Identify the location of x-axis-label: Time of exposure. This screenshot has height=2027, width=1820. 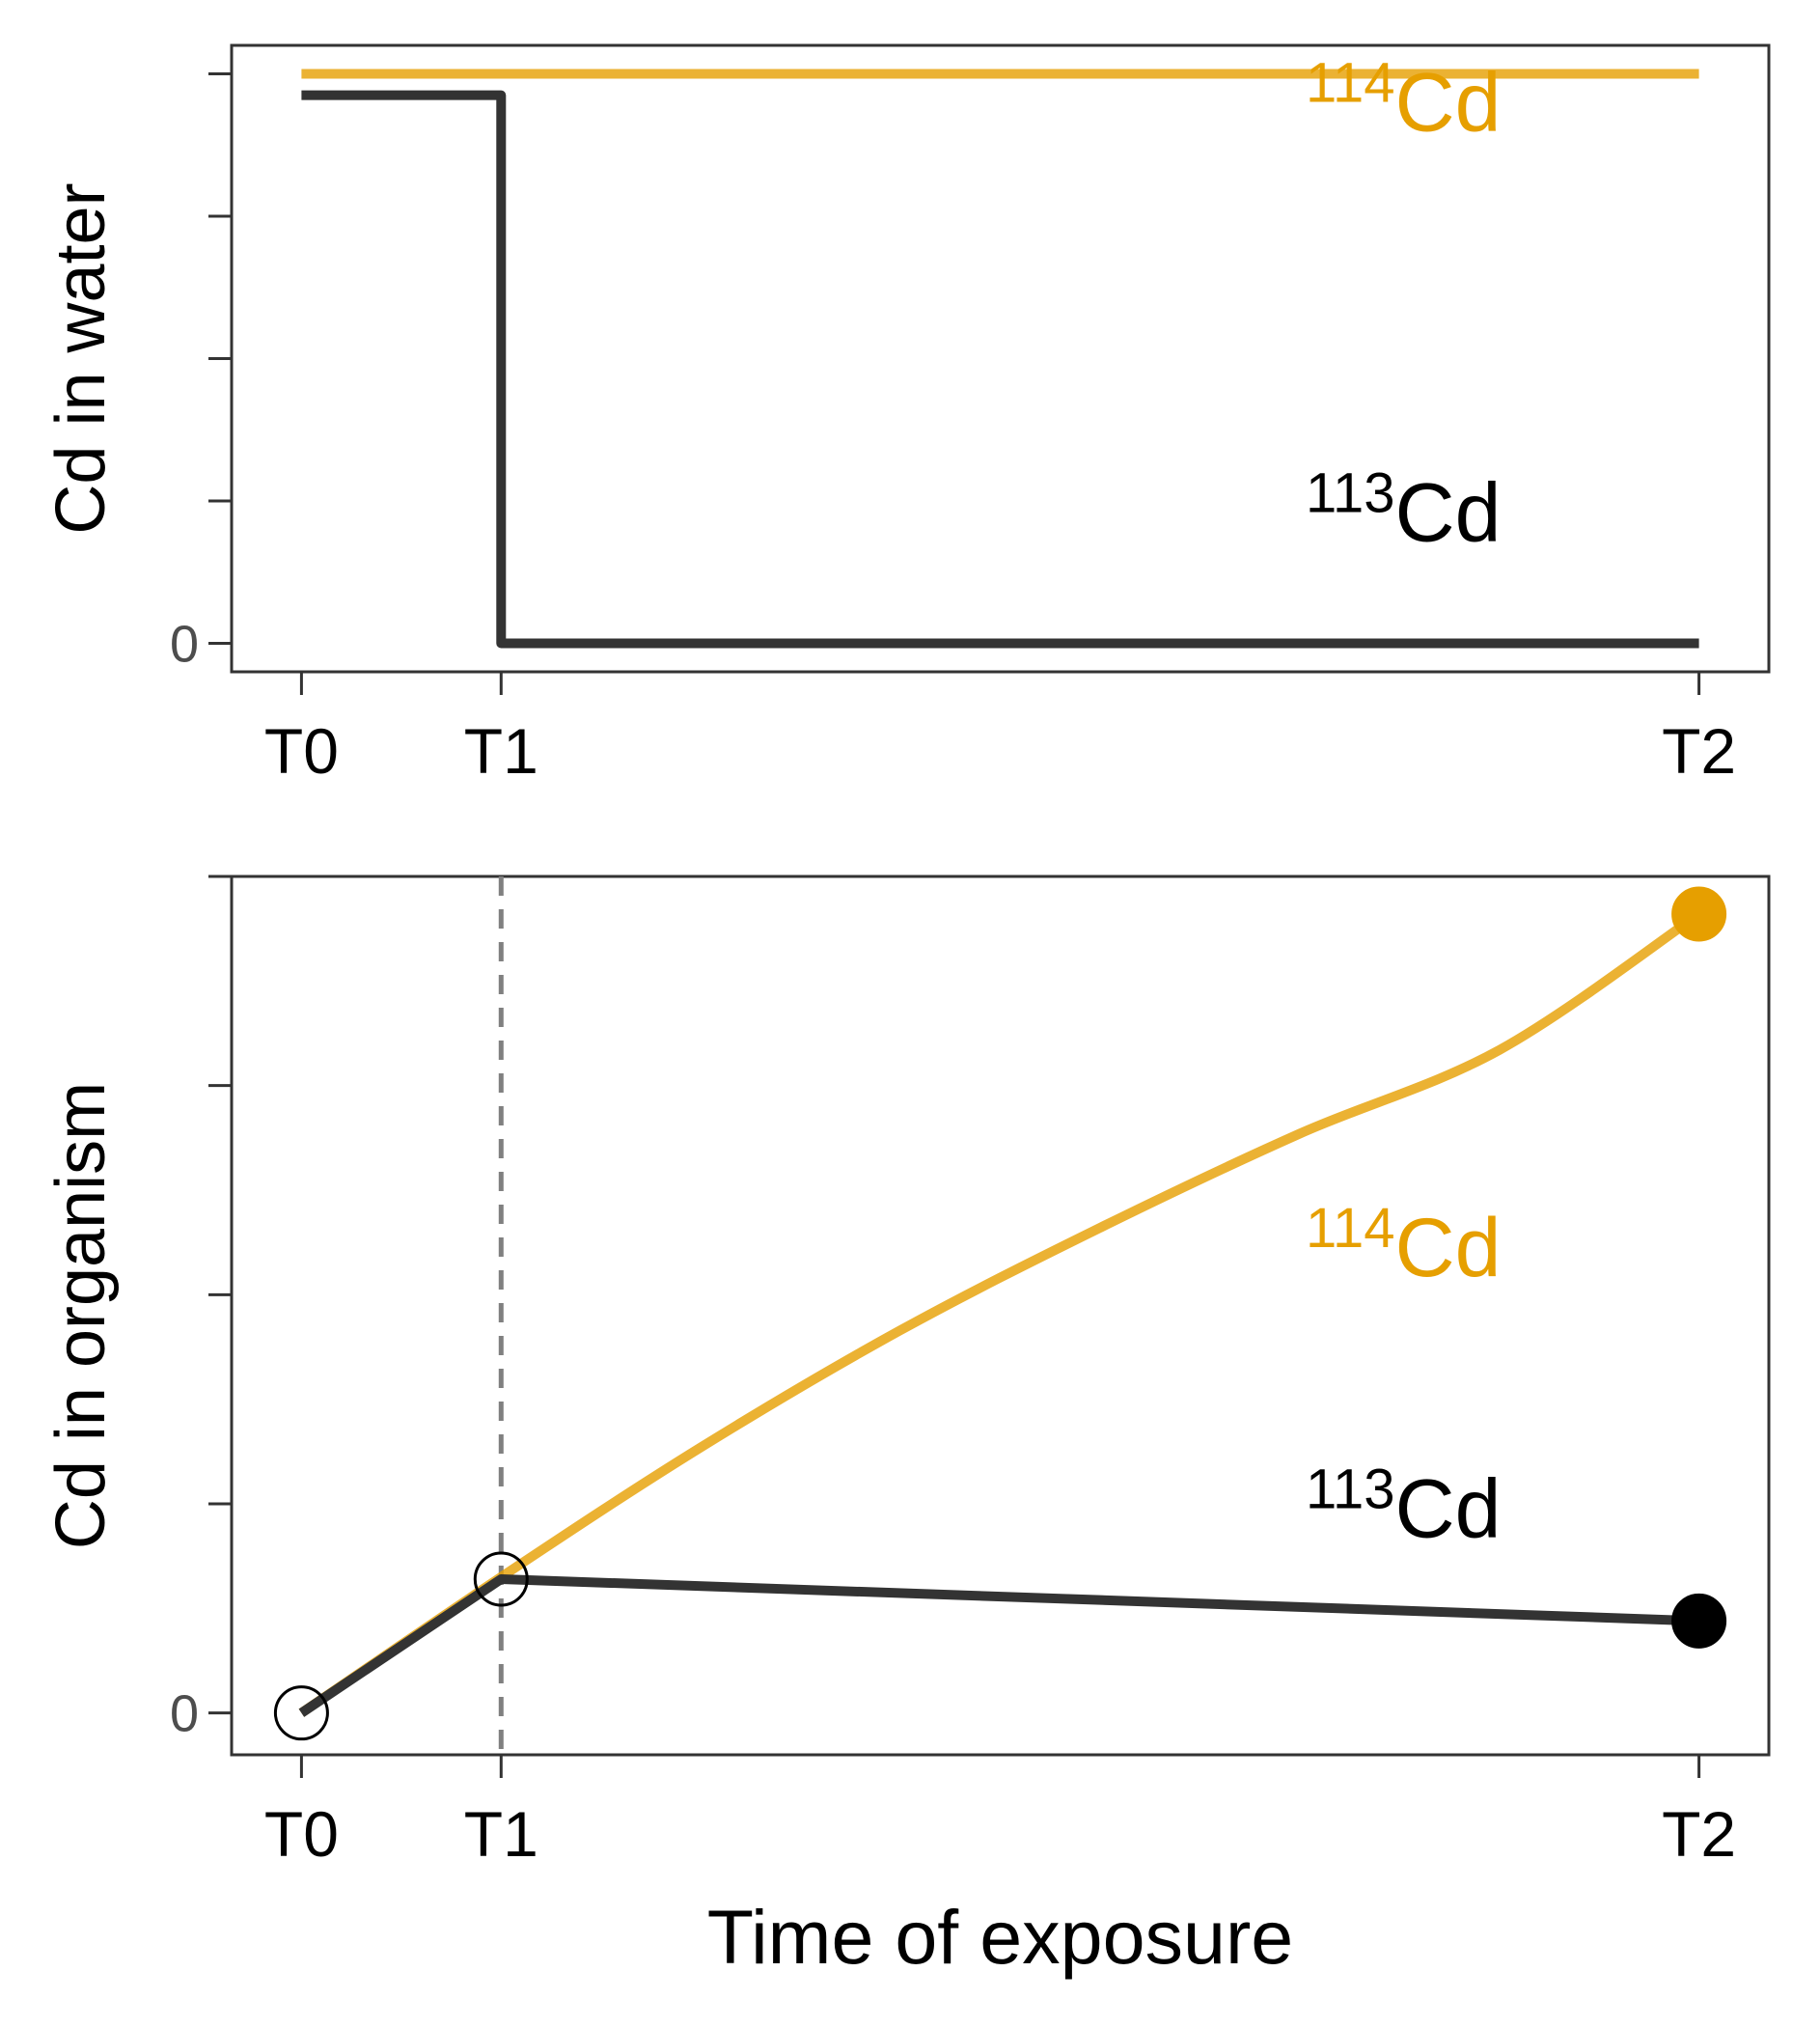
(1000, 1937).